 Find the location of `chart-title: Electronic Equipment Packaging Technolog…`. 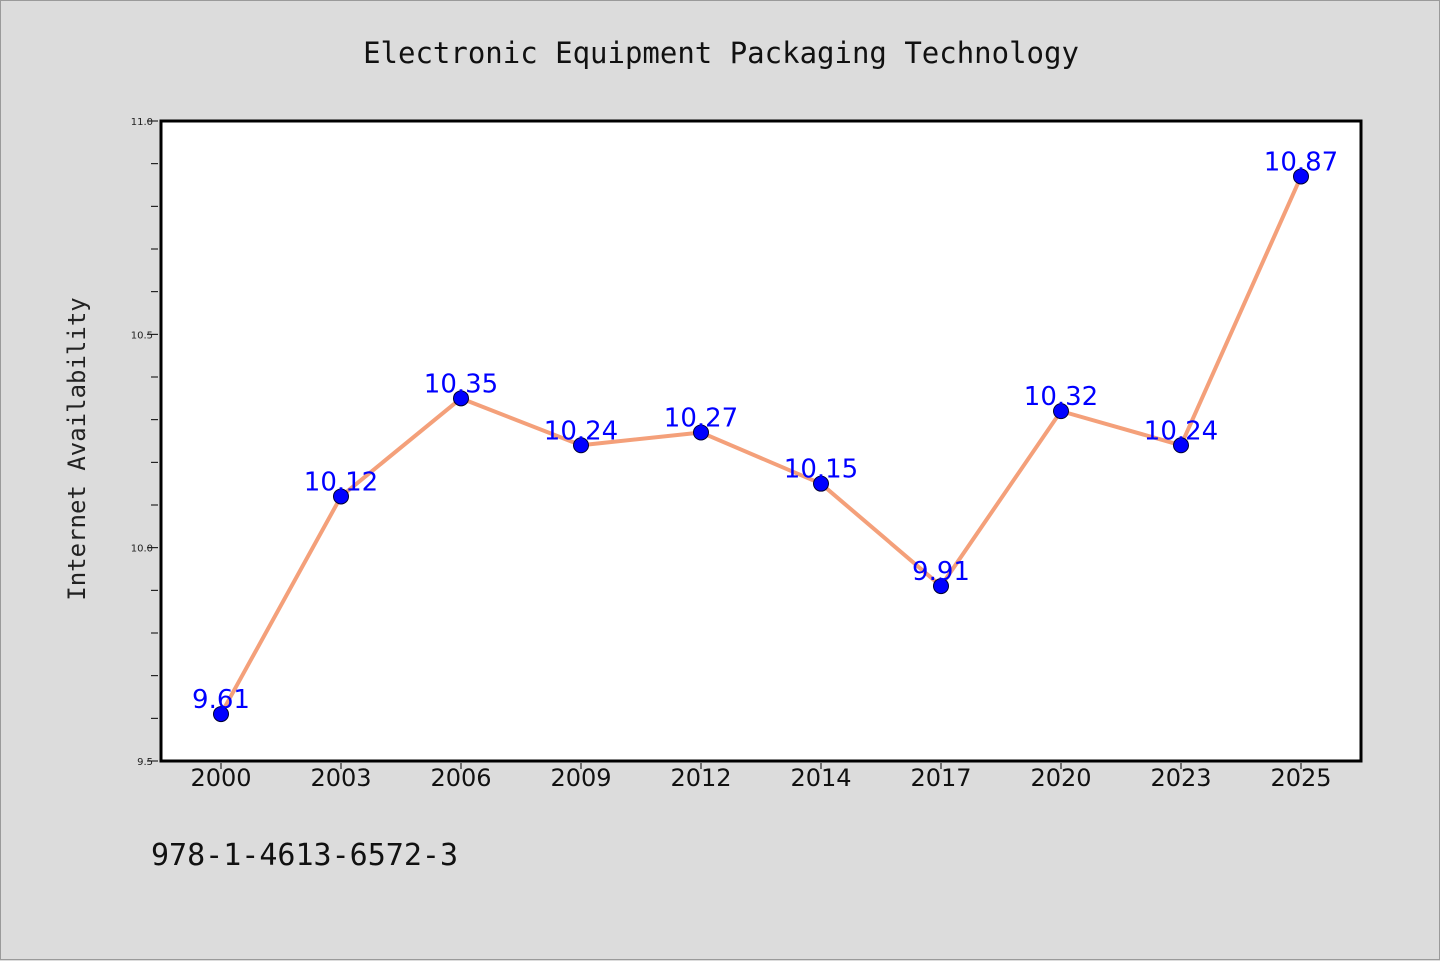

chart-title: Electronic Equipment Packaging Technolog… is located at coordinates (721, 53).